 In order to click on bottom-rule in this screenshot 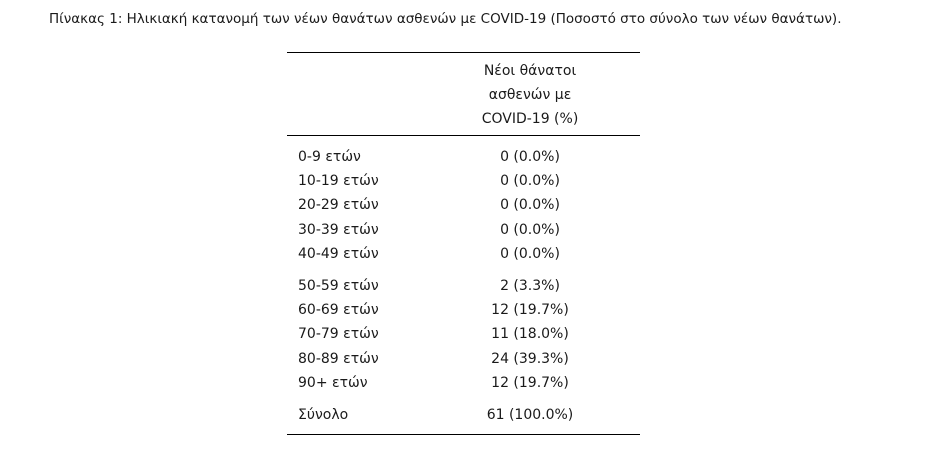, I will do `click(463, 435)`.